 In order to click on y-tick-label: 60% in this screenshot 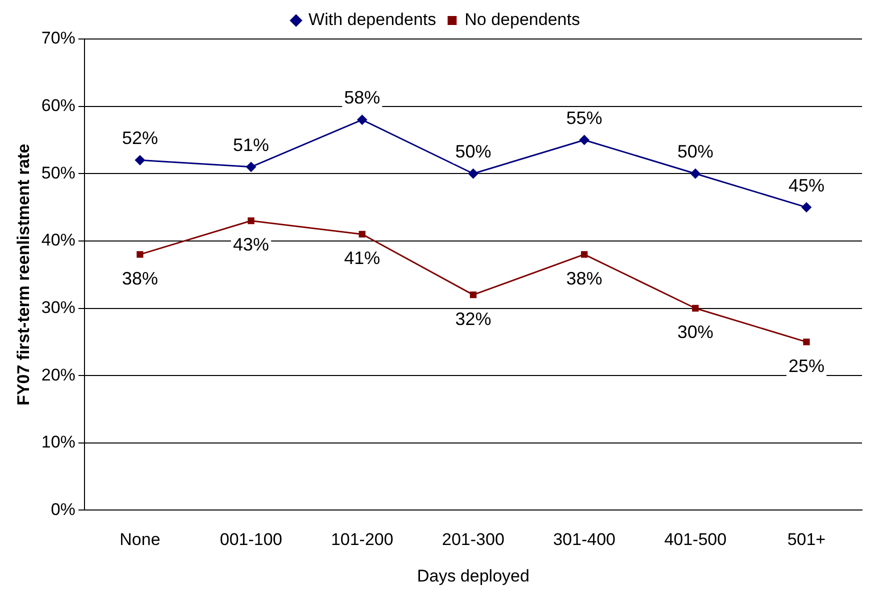, I will do `click(58, 105)`.